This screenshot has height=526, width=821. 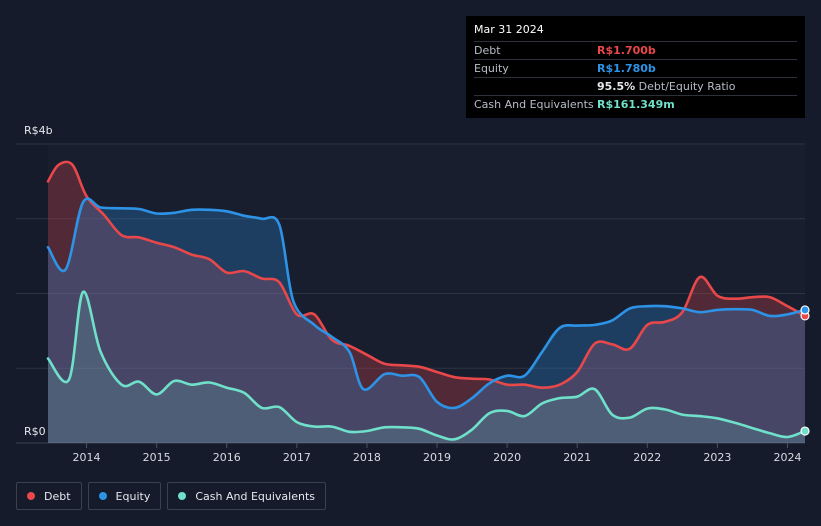 I want to click on tooltip-ratio: 95.5% Debt/Equity Ratio, so click(x=666, y=86).